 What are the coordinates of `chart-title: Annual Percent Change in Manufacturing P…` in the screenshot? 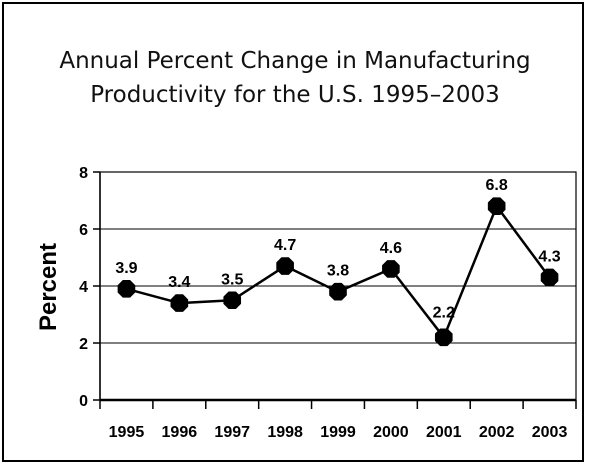 It's located at (295, 78).